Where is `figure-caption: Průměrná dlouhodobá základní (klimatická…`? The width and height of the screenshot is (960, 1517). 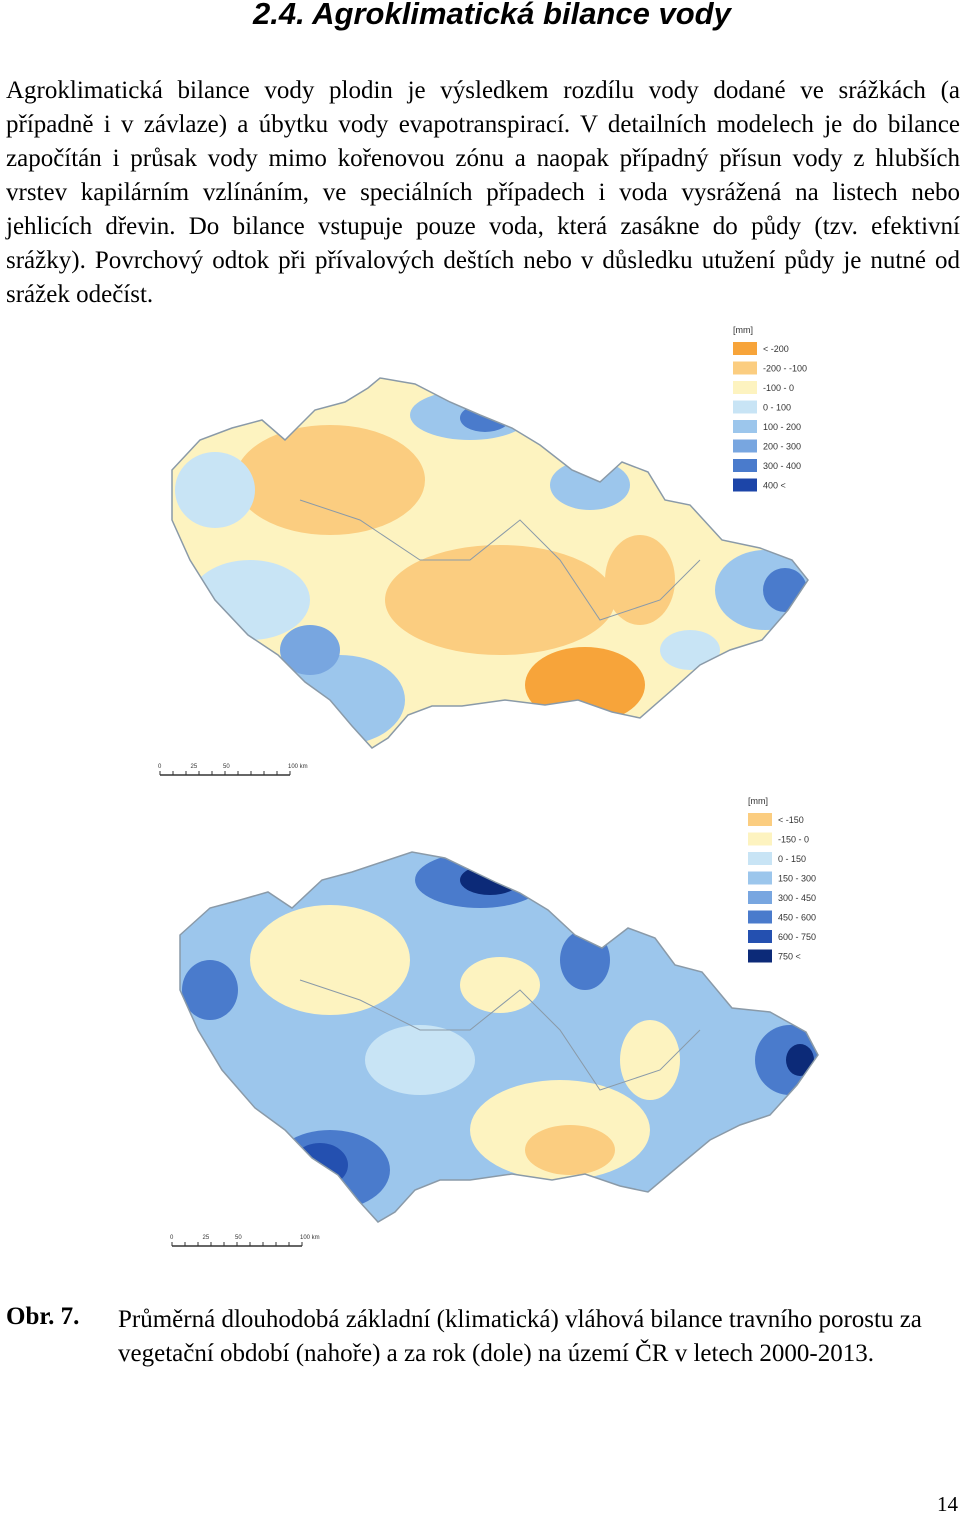 figure-caption: Průměrná dlouhodobá základní (klimatická… is located at coordinates (520, 1336).